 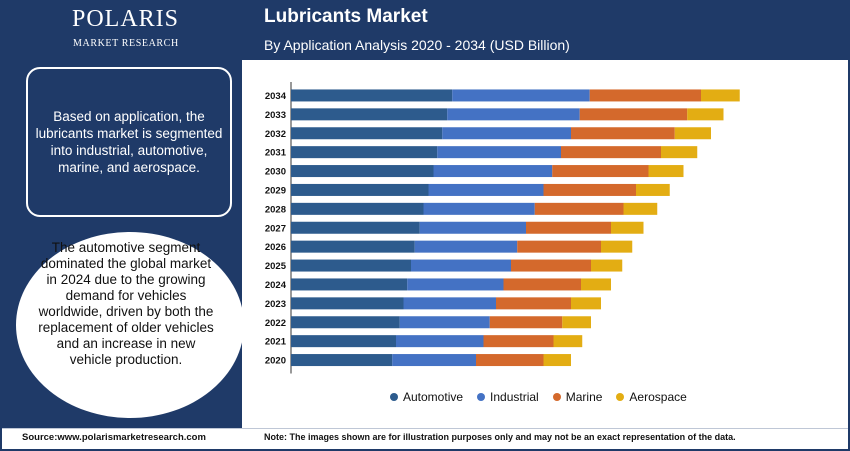 What do you see at coordinates (586, 303) in the screenshot?
I see `bar-aerospace-2023` at bounding box center [586, 303].